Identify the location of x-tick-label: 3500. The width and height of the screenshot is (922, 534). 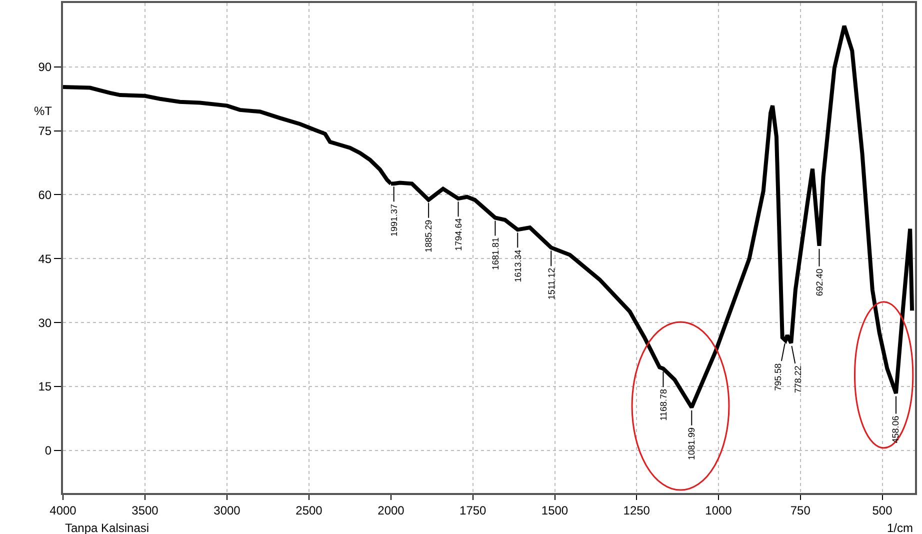
(145, 510).